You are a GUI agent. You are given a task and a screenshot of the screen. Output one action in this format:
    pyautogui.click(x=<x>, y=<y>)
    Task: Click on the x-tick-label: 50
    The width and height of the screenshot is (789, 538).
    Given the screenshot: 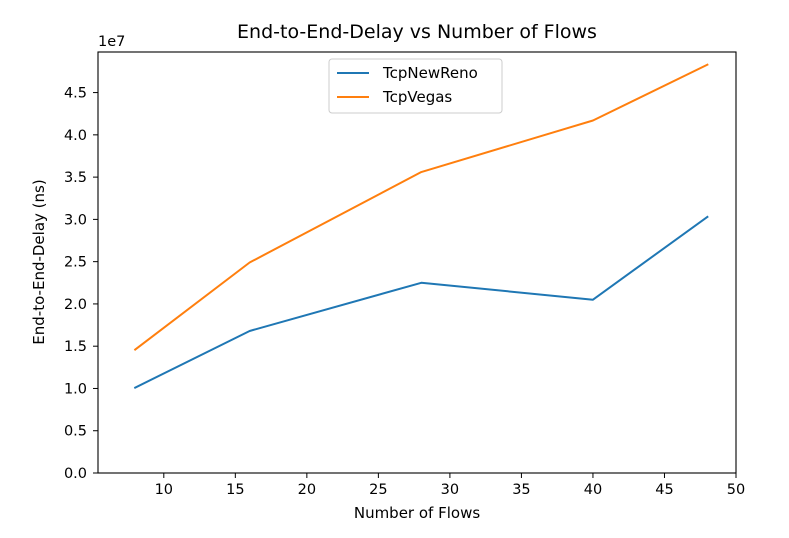 What is the action you would take?
    pyautogui.click(x=736, y=490)
    